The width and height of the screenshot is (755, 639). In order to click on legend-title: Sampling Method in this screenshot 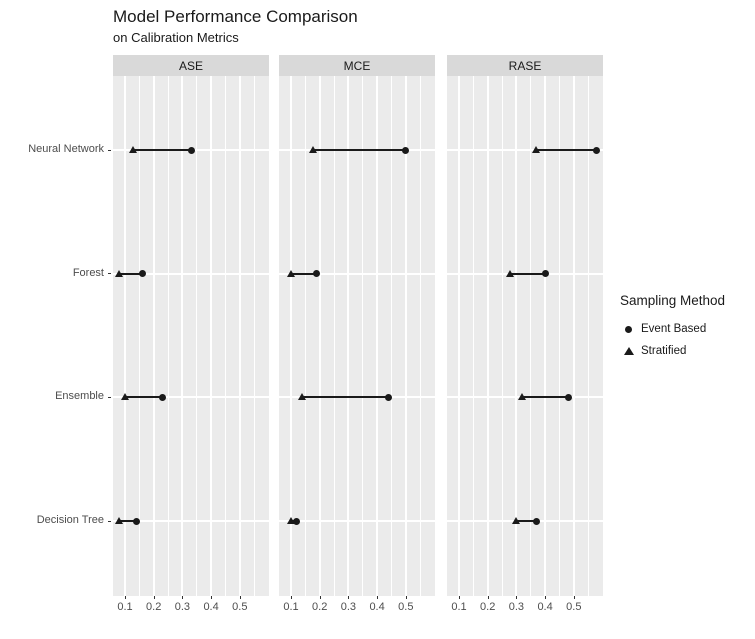, I will do `click(673, 300)`.